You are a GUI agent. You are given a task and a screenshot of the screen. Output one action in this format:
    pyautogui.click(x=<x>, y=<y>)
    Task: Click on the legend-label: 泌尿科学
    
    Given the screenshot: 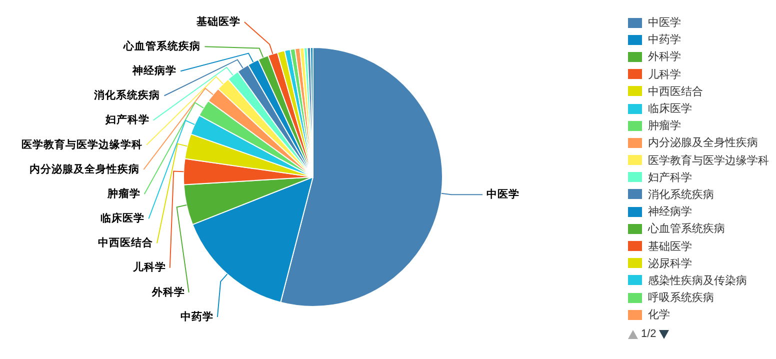 What is the action you would take?
    pyautogui.click(x=670, y=263)
    